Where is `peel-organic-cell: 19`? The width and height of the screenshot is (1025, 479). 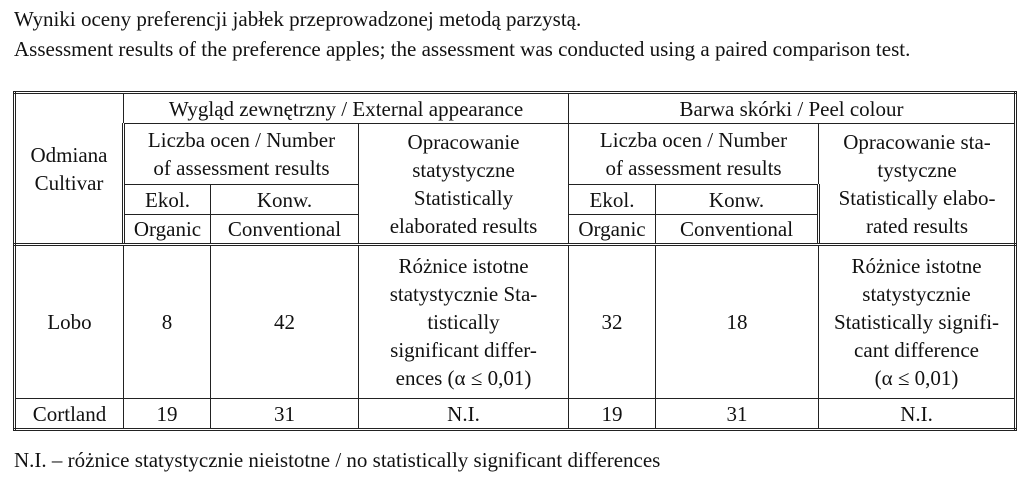
peel-organic-cell: 19 is located at coordinates (612, 414).